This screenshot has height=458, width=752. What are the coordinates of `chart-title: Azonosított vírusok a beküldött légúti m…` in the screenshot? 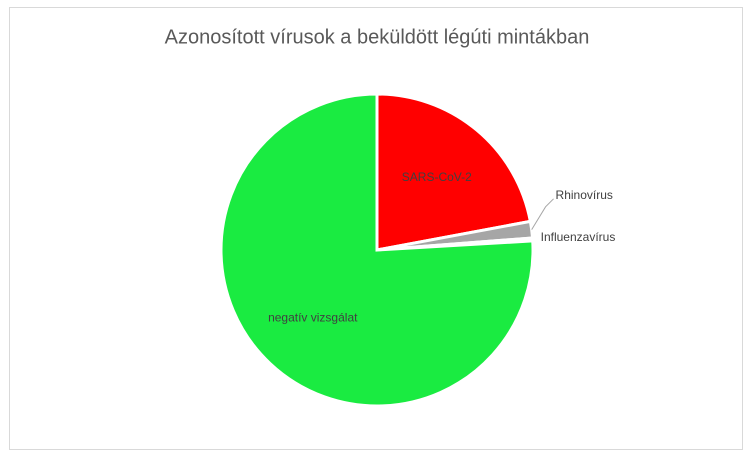 It's located at (377, 37).